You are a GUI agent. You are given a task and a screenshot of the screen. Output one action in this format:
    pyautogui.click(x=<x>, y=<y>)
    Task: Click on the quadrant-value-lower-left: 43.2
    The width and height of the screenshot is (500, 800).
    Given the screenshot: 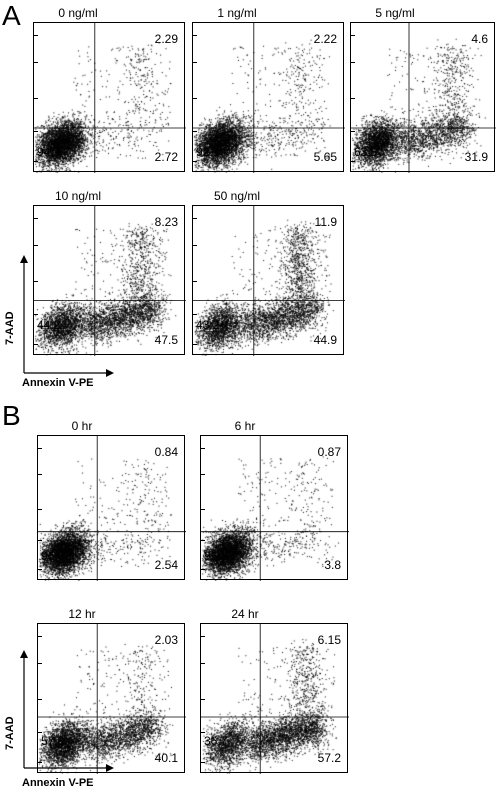 What is the action you would take?
    pyautogui.click(x=208, y=324)
    